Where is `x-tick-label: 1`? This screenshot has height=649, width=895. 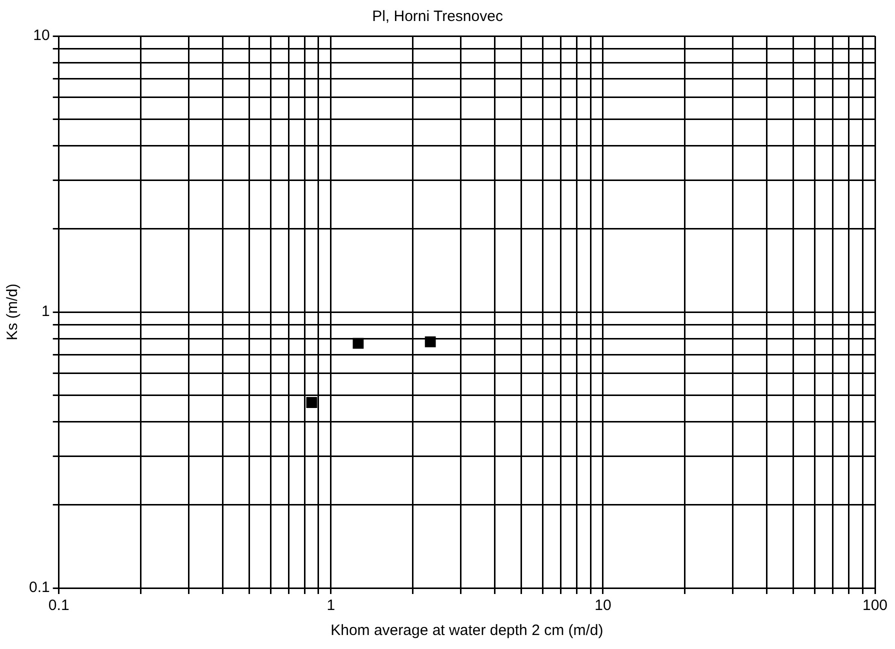 x-tick-label: 1 is located at coordinates (331, 605).